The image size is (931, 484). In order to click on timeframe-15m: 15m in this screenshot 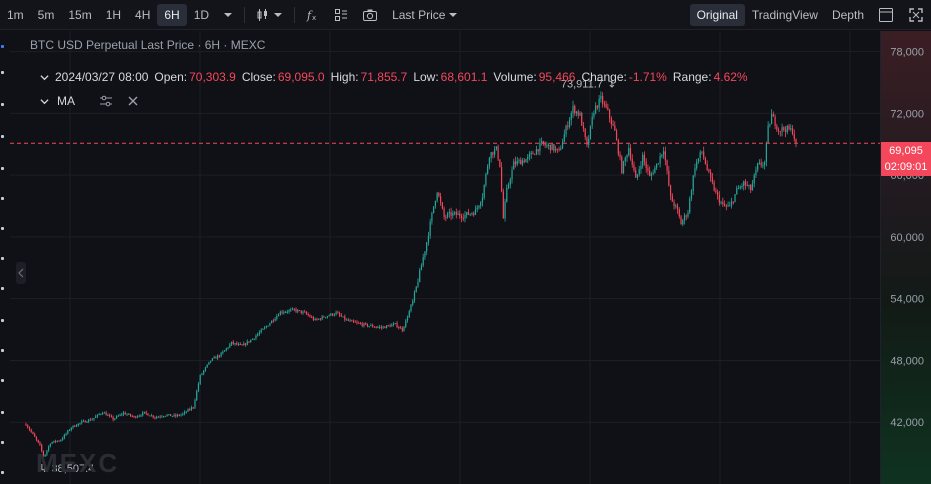, I will do `click(80, 14)`.